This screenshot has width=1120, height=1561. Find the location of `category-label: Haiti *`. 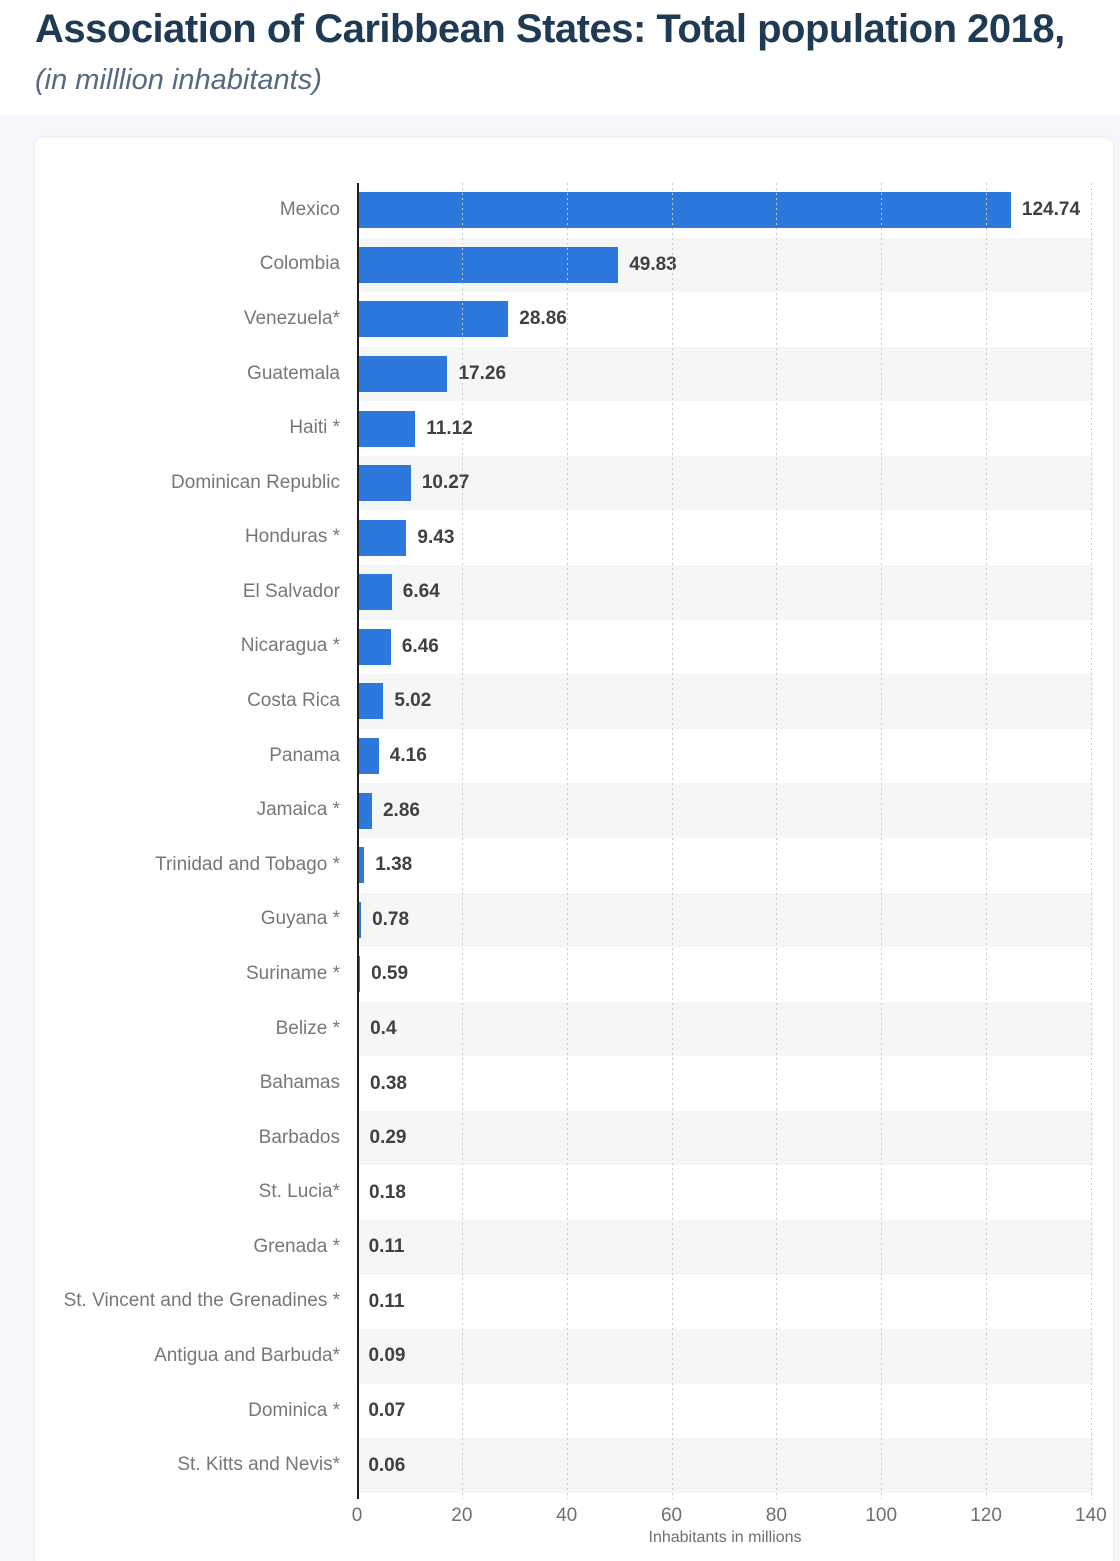

category-label: Haiti * is located at coordinates (314, 428).